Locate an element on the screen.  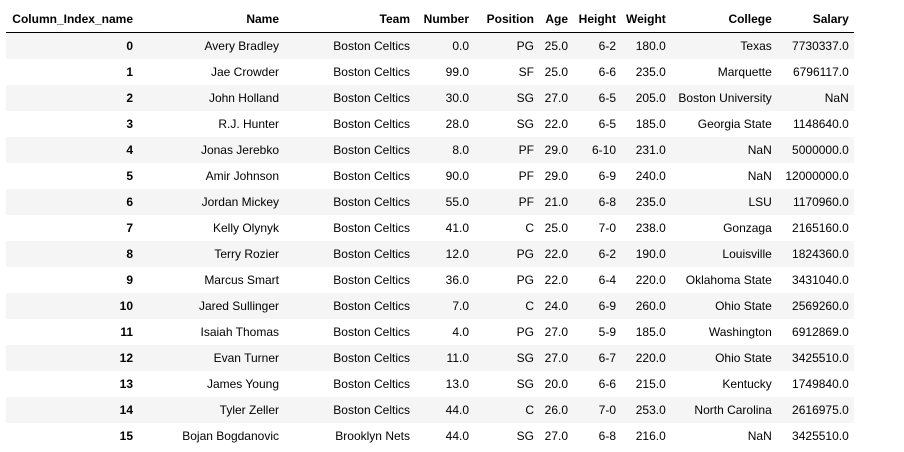
cell-number: 7.0 is located at coordinates (460, 305).